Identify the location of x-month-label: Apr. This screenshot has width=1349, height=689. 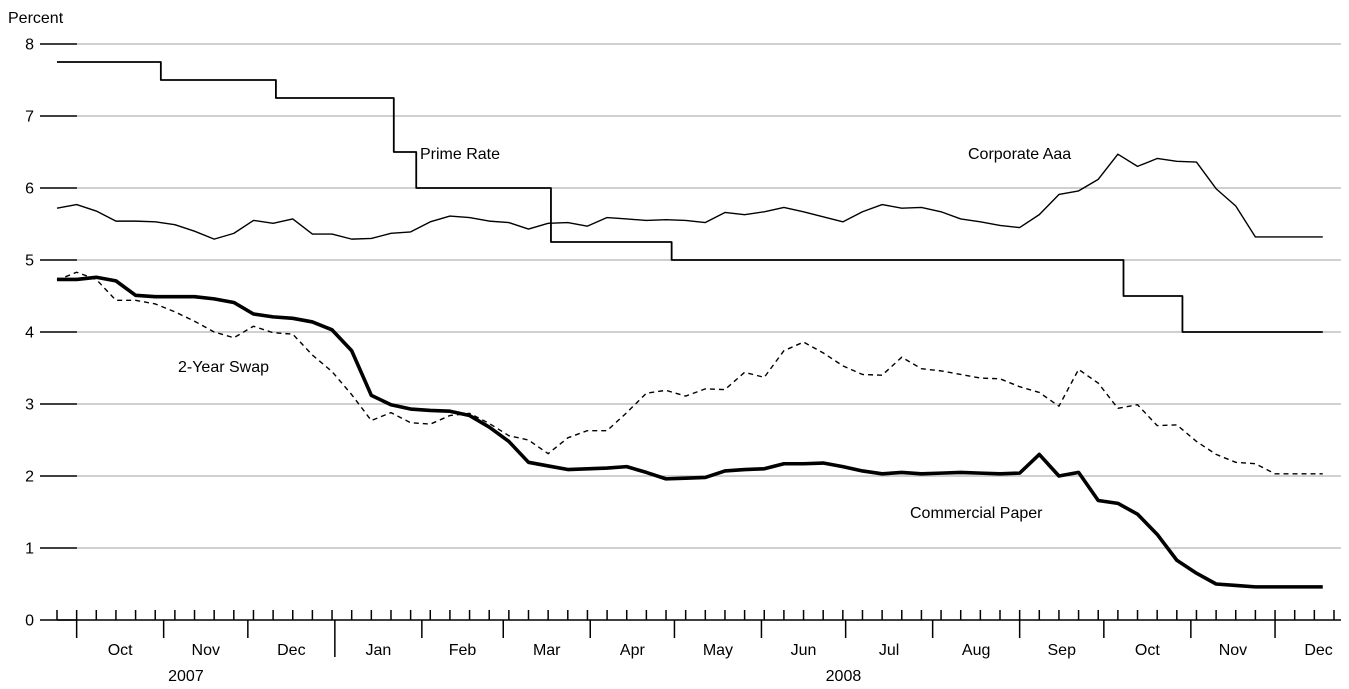
(633, 650).